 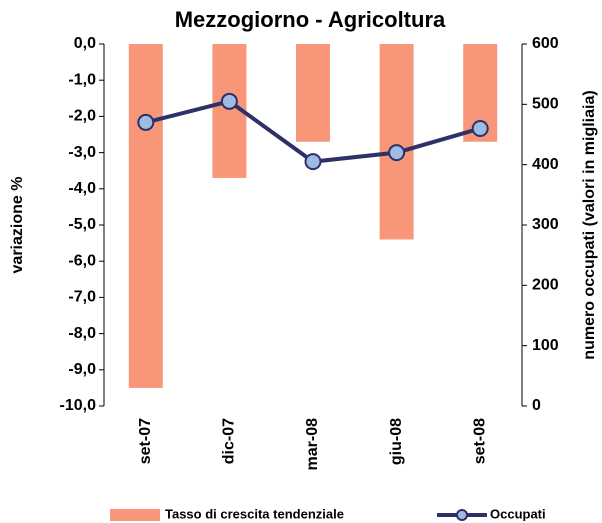 I want to click on y-tick-label: -9,0, so click(x=82, y=369).